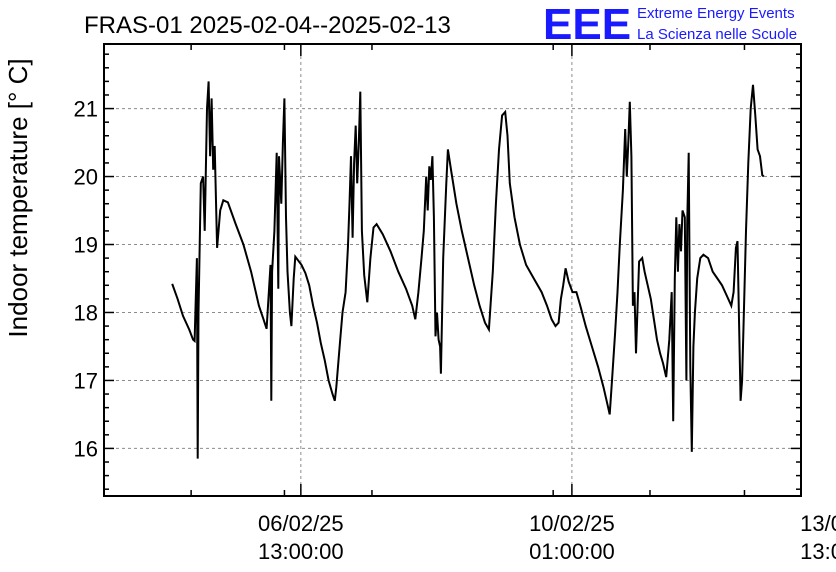 This screenshot has width=836, height=572. What do you see at coordinates (86, 312) in the screenshot?
I see `y-tick-label: 18` at bounding box center [86, 312].